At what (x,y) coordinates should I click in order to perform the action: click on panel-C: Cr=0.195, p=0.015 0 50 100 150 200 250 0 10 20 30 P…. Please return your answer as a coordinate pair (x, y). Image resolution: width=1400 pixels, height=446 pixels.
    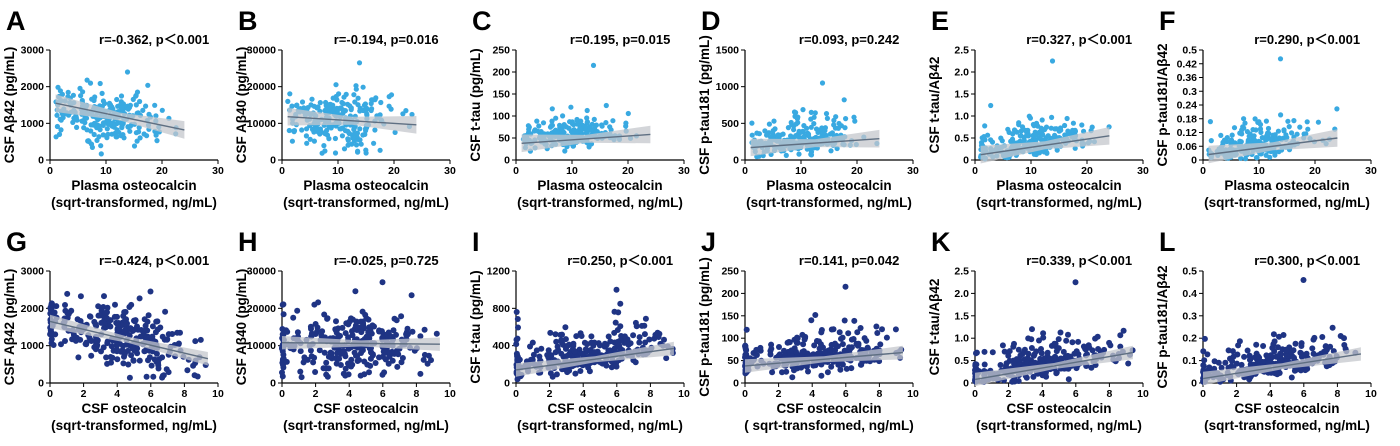
    Looking at the image, I should click on (579, 108).